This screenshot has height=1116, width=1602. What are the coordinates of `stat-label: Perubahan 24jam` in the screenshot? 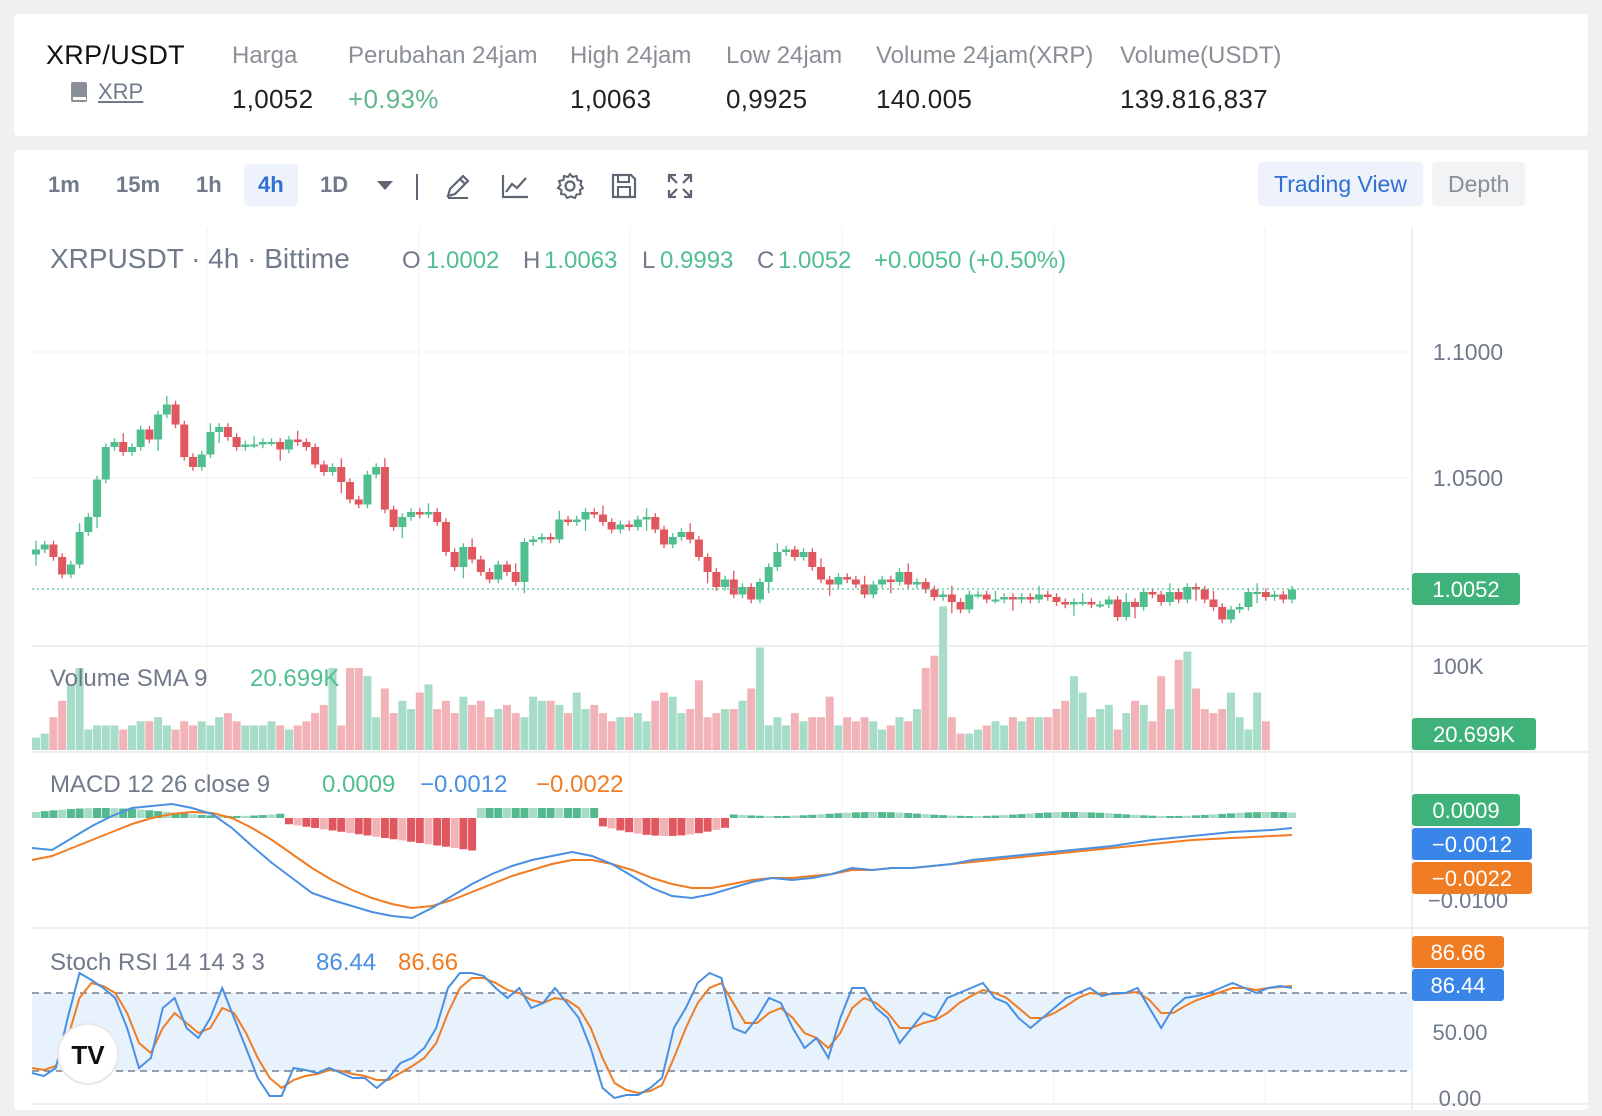 It's located at (443, 55).